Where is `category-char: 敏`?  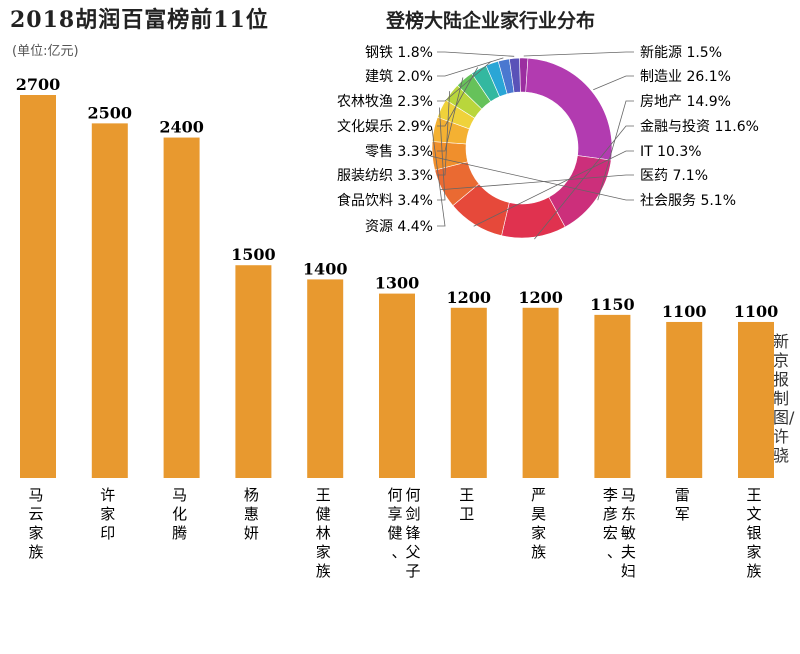 category-char: 敏 is located at coordinates (628, 533).